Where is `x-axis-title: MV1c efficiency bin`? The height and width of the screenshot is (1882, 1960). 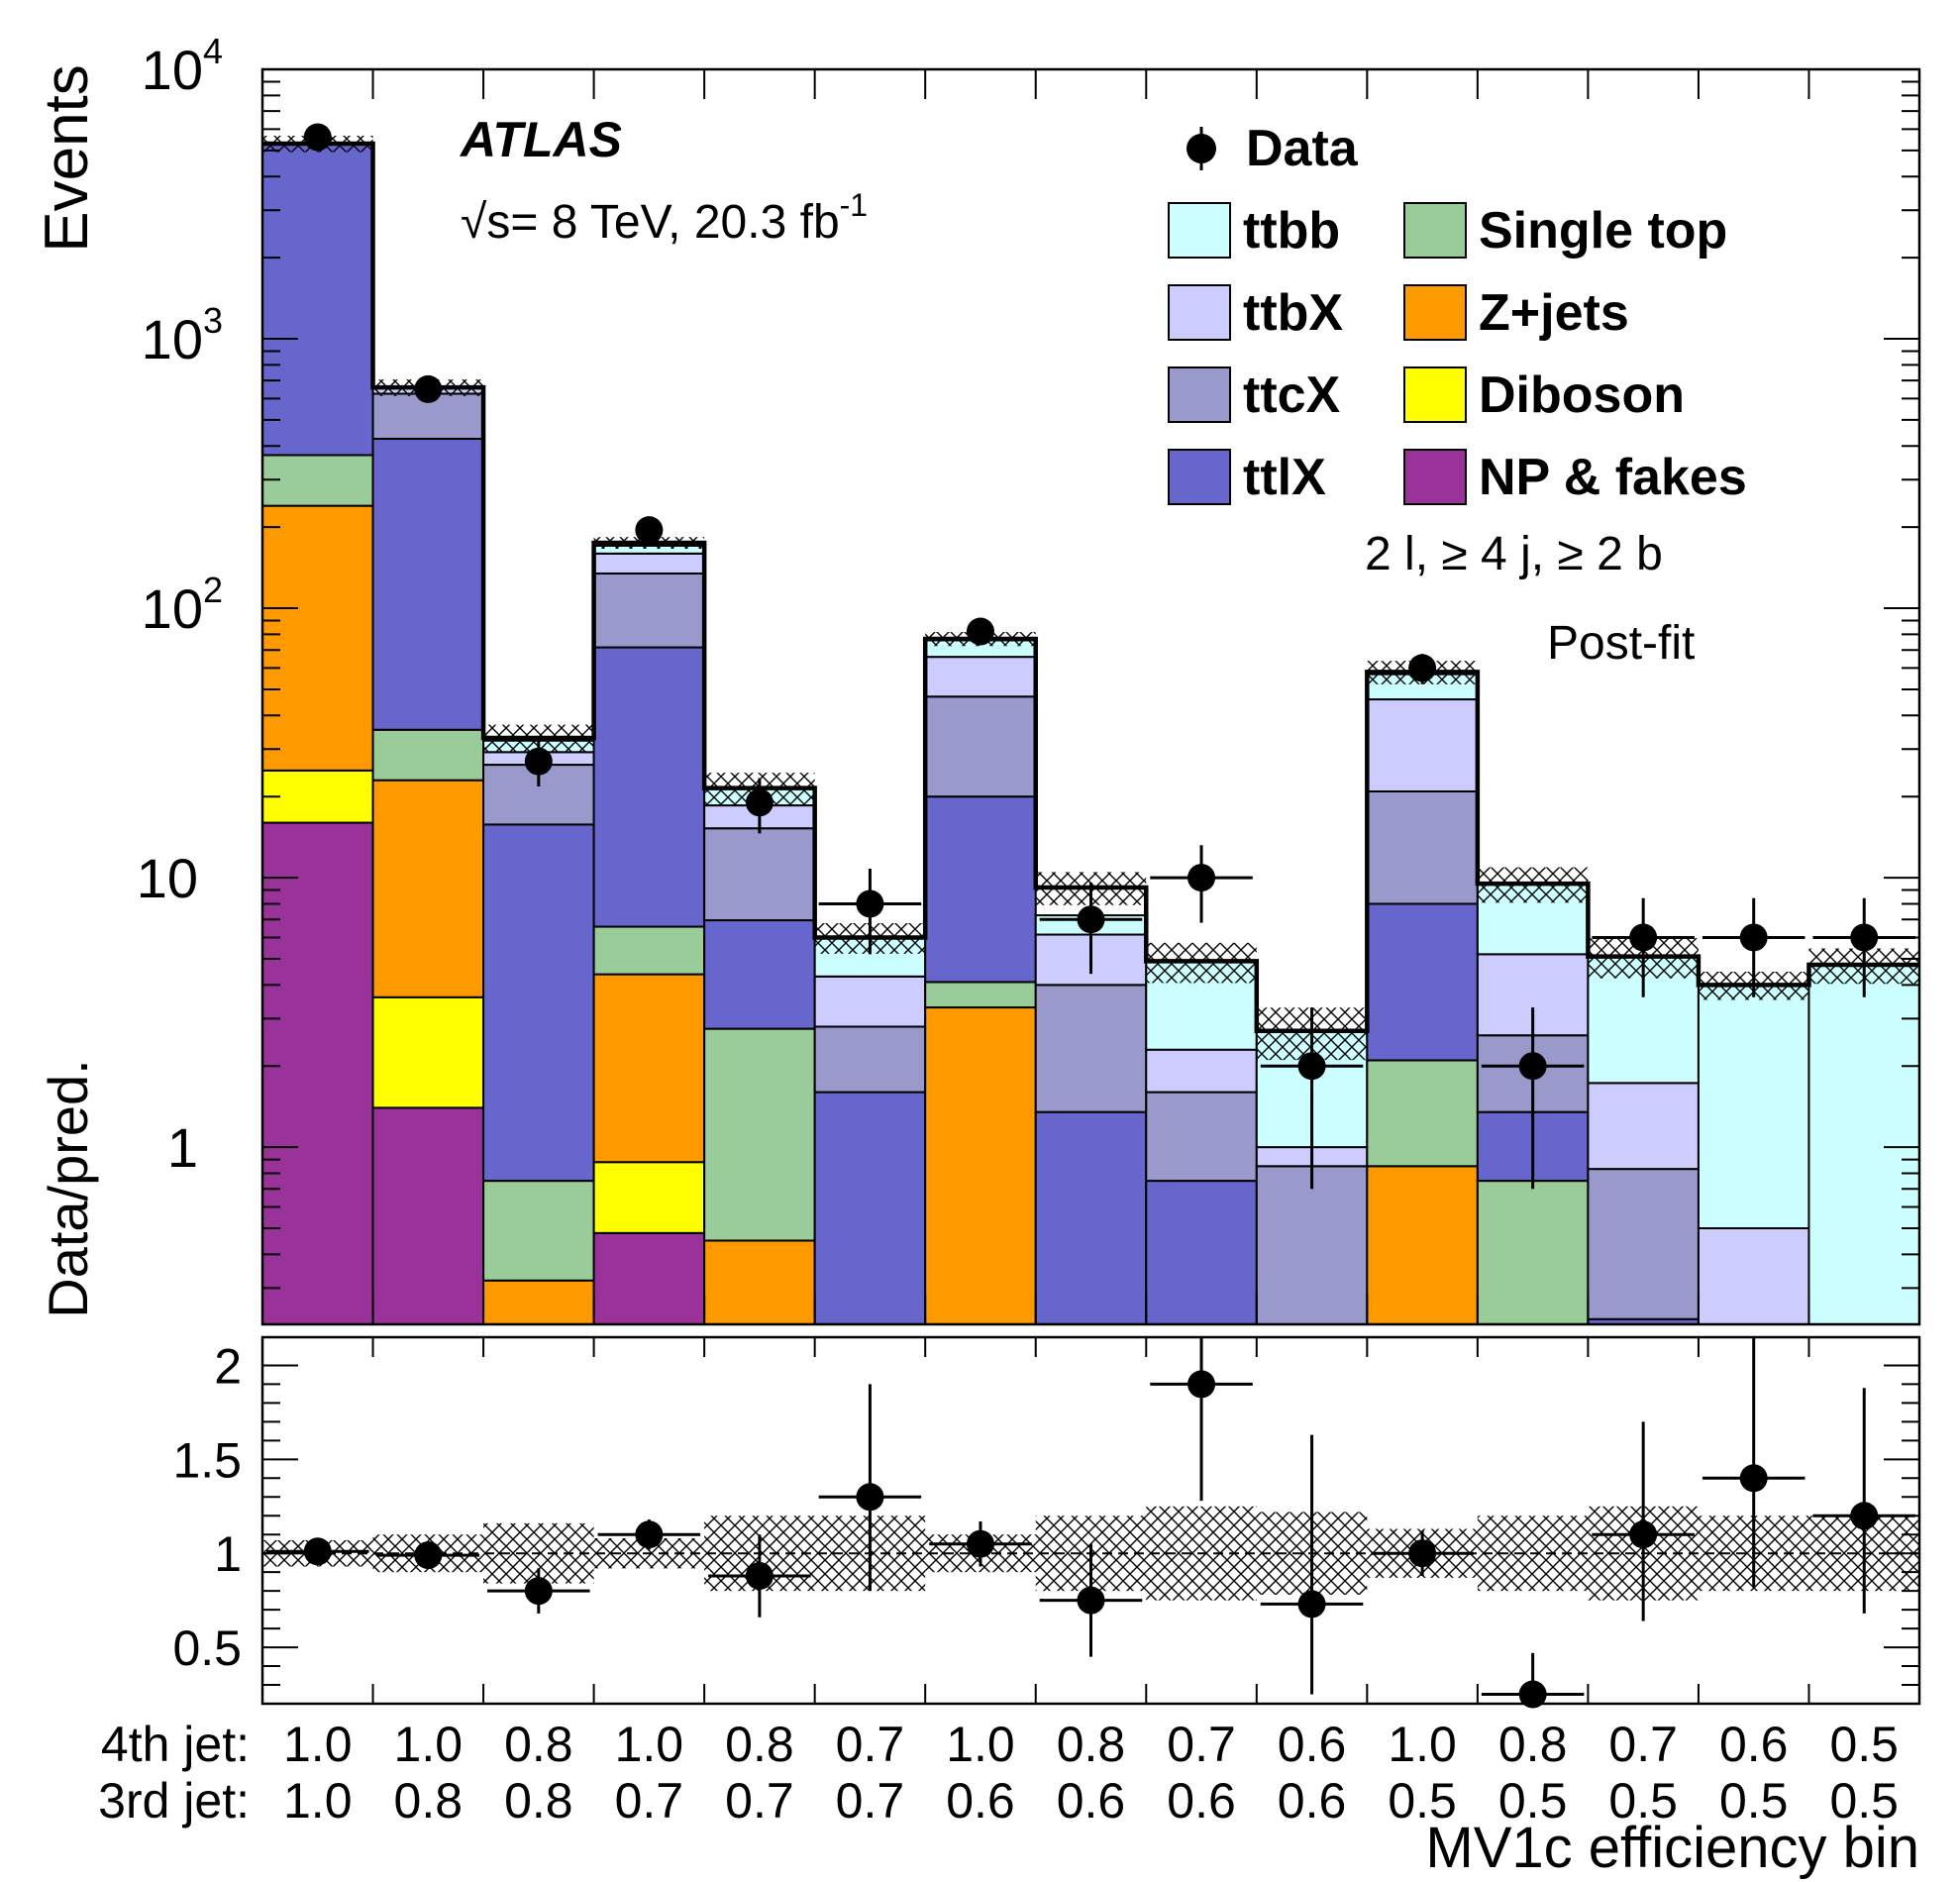 x-axis-title: MV1c efficiency bin is located at coordinates (1672, 1848).